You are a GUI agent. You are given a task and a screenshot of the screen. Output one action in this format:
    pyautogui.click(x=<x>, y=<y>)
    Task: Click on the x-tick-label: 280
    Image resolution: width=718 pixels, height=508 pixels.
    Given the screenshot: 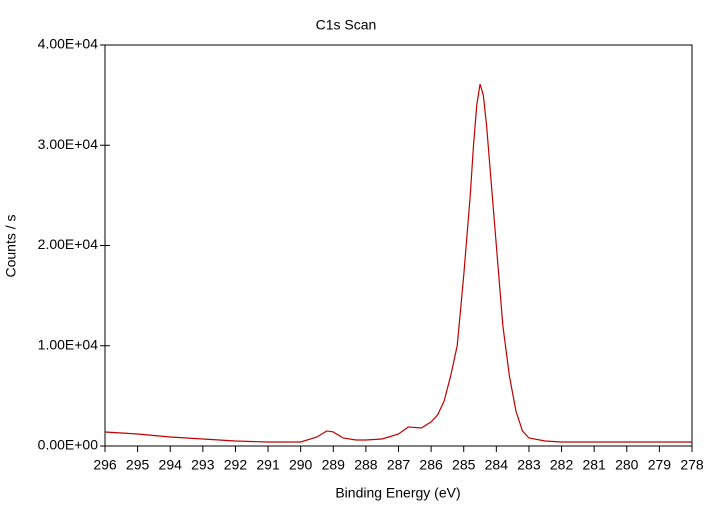 What is the action you would take?
    pyautogui.click(x=627, y=465)
    